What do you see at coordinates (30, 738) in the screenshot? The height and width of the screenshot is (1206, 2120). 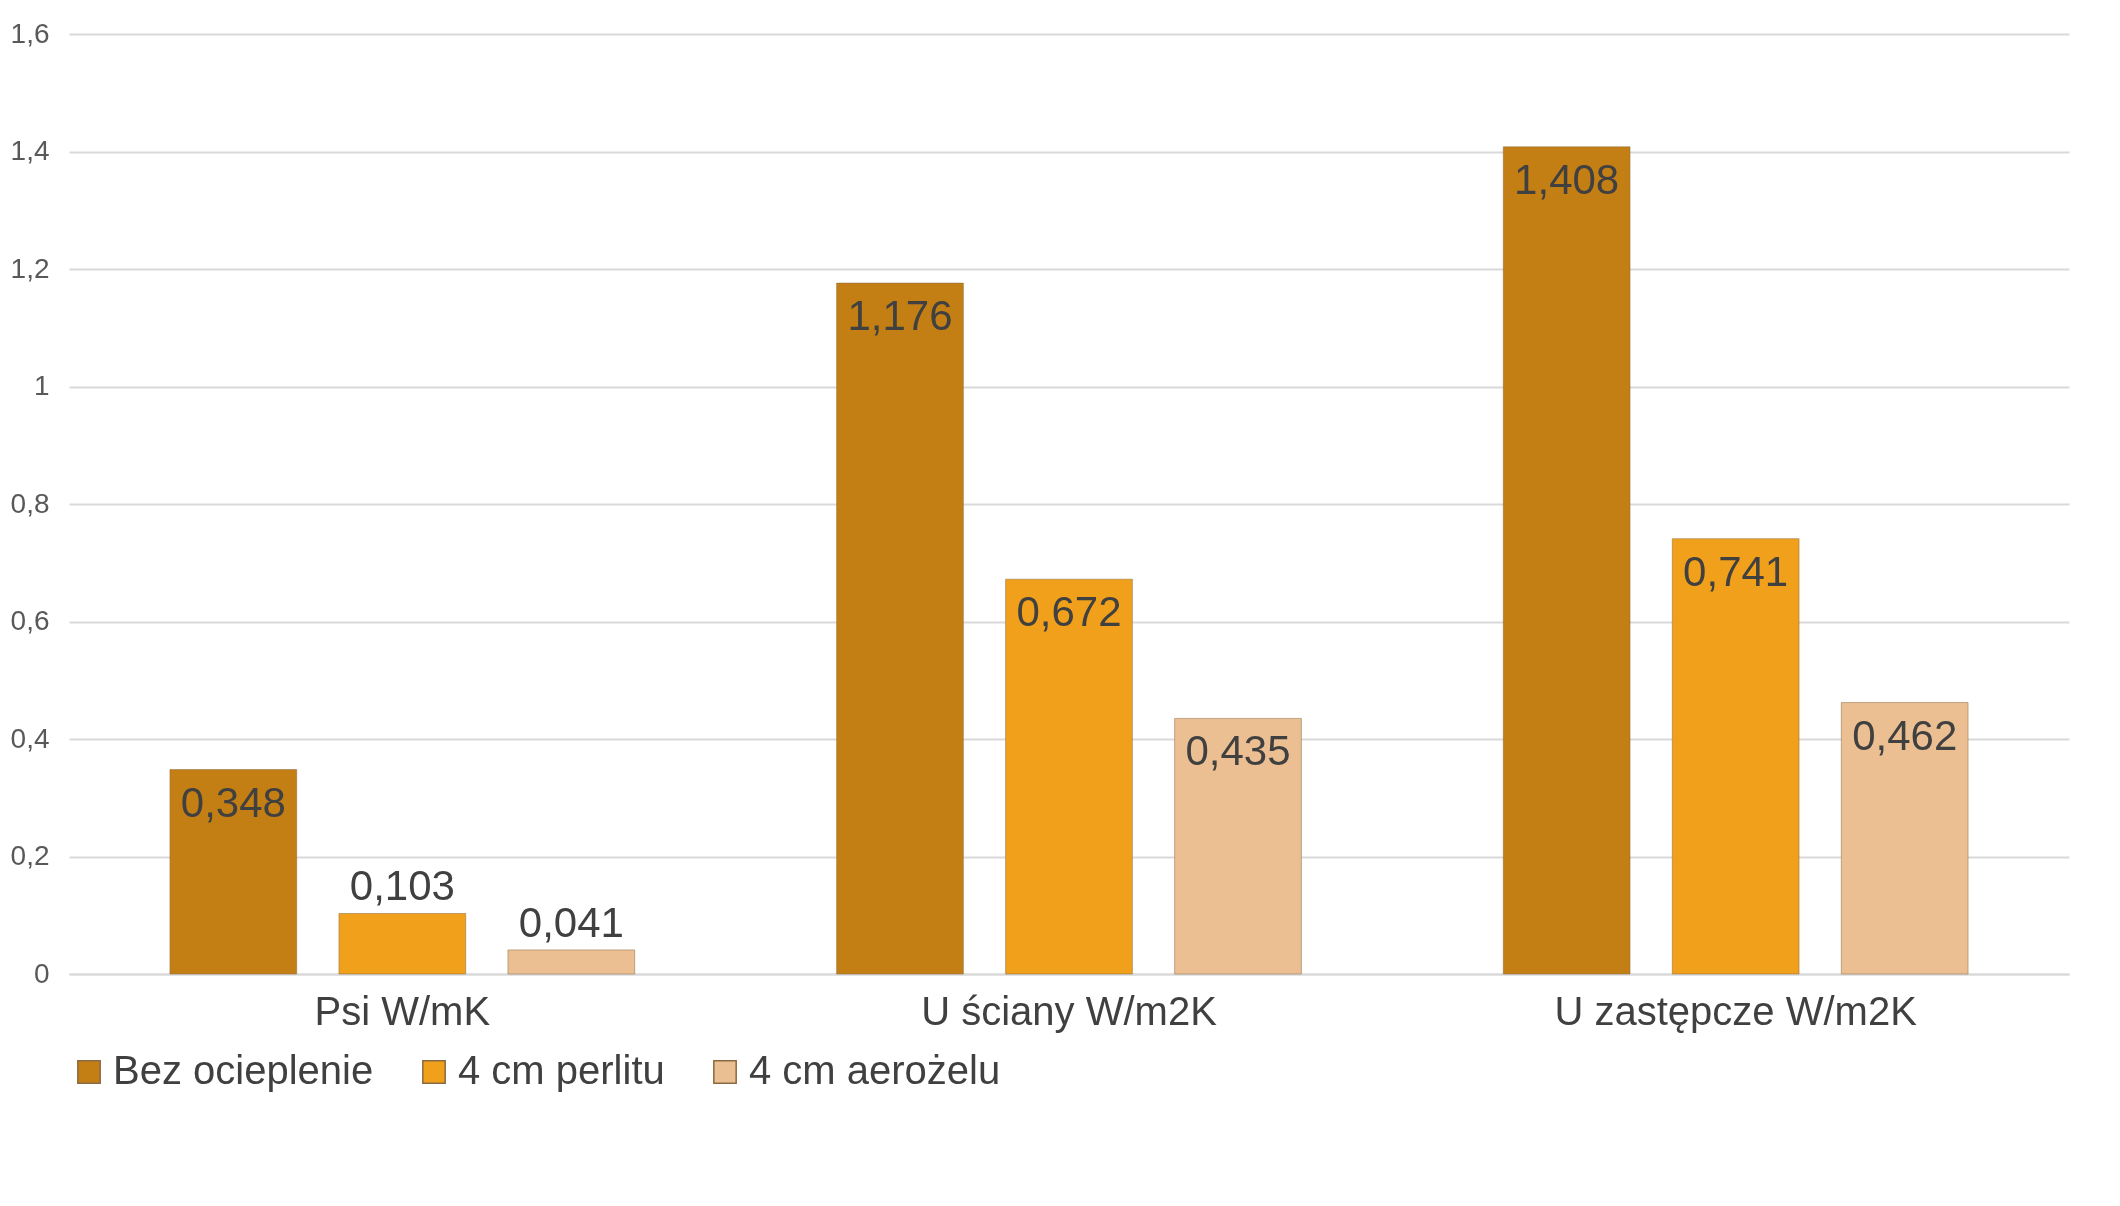 I see `y-tick-label: 0,4` at bounding box center [30, 738].